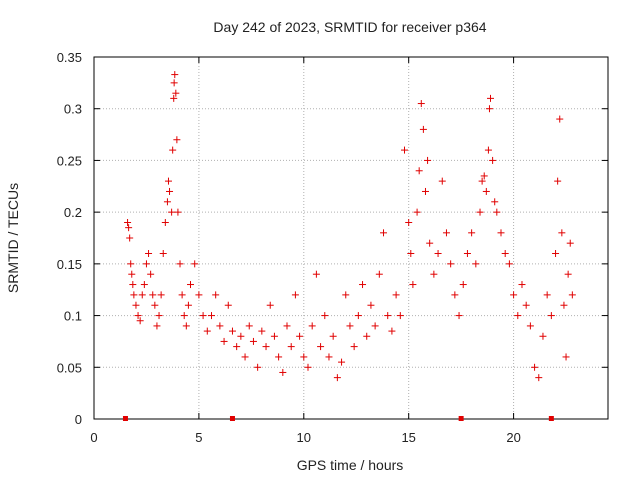  I want to click on y-tick-label: 0.25, so click(69, 160).